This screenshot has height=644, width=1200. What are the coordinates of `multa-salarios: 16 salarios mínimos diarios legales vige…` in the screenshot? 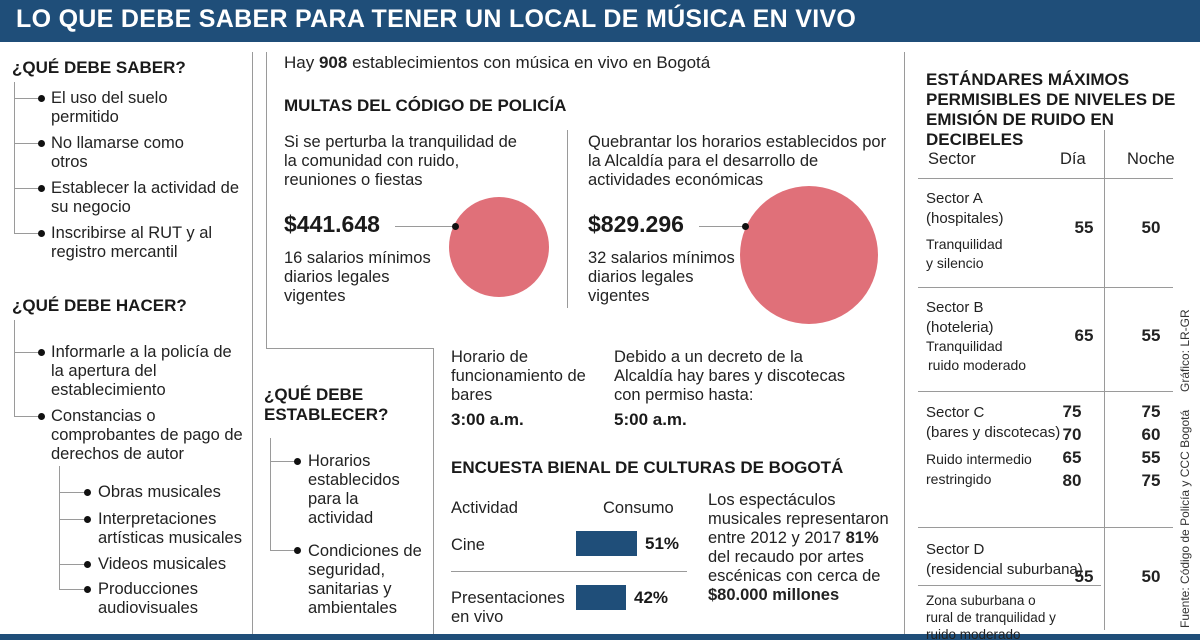 It's located at (357, 277).